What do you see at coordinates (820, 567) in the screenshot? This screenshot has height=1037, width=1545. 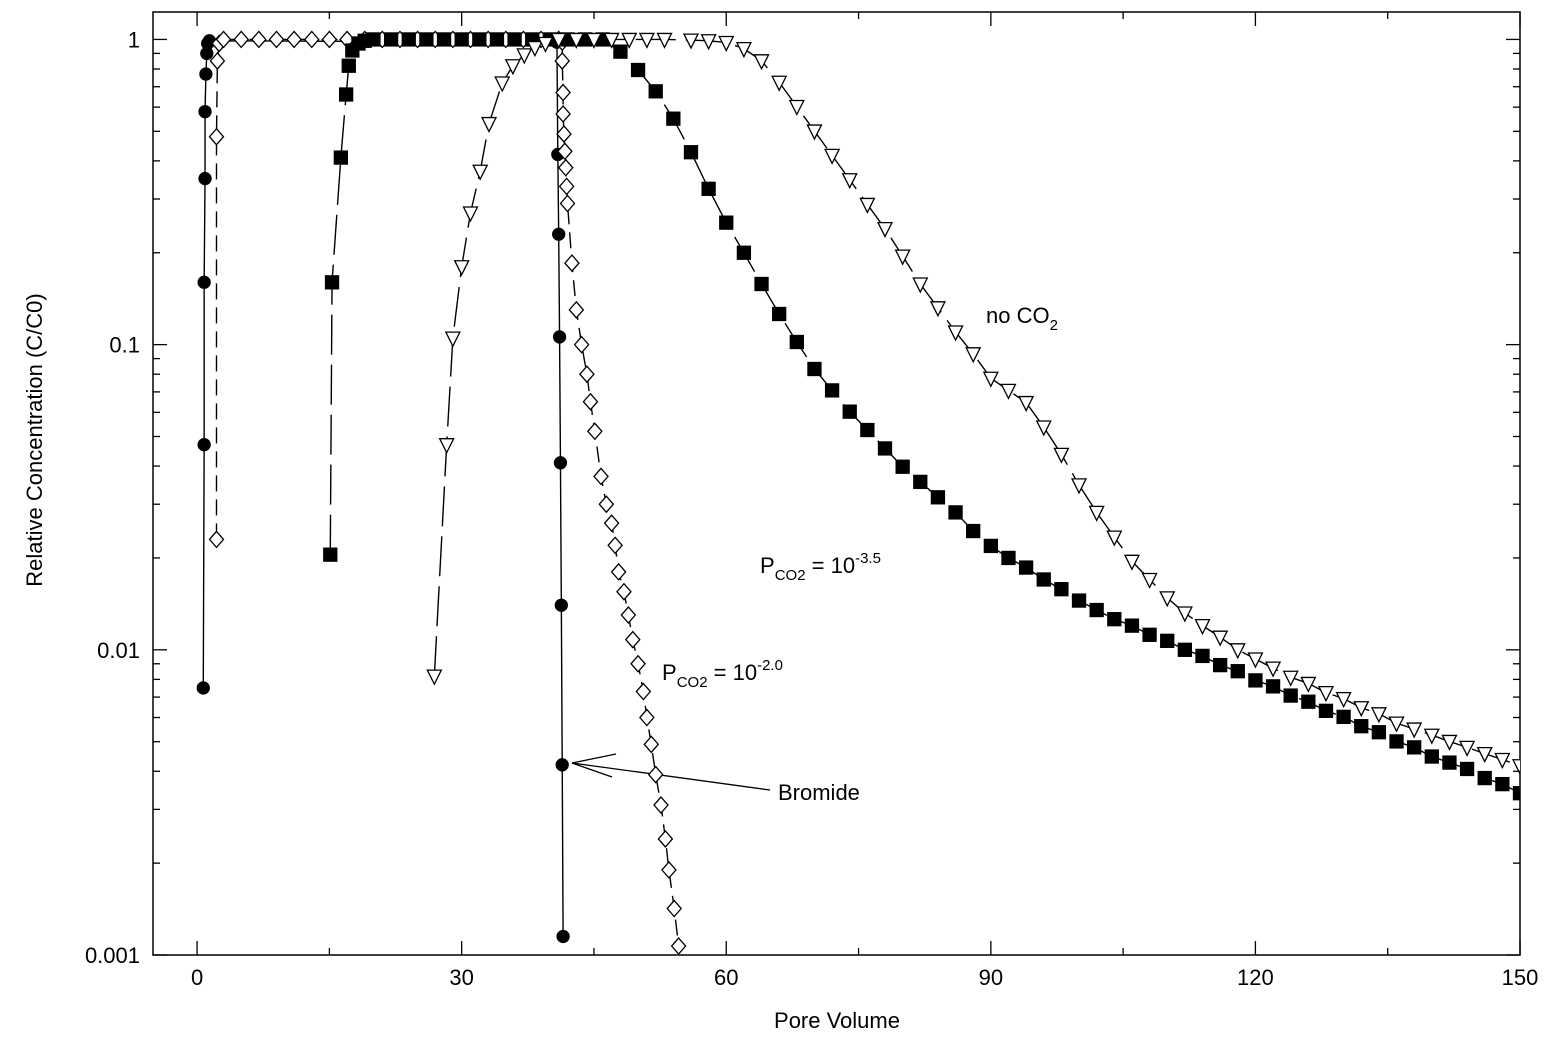 I see `annotation: PCO2 = 10-3.5` at bounding box center [820, 567].